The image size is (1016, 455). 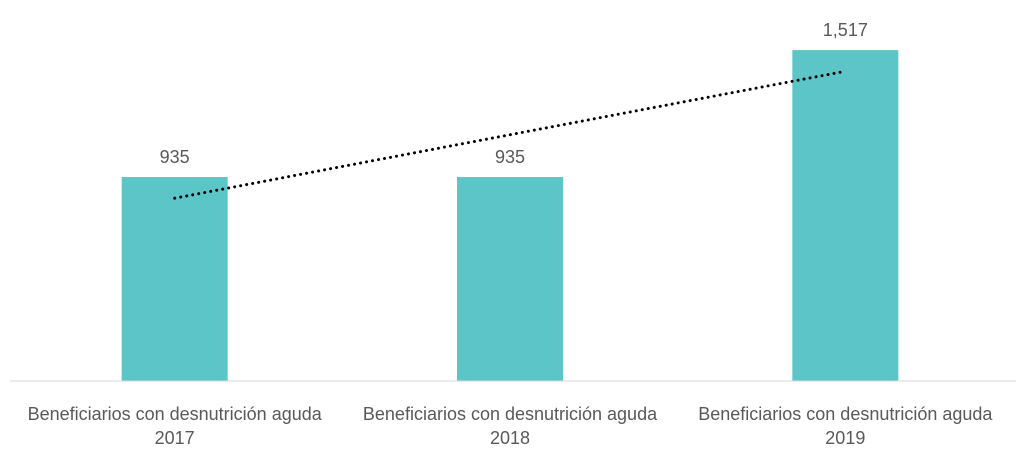 I want to click on value-label: 1,517, so click(x=845, y=30).